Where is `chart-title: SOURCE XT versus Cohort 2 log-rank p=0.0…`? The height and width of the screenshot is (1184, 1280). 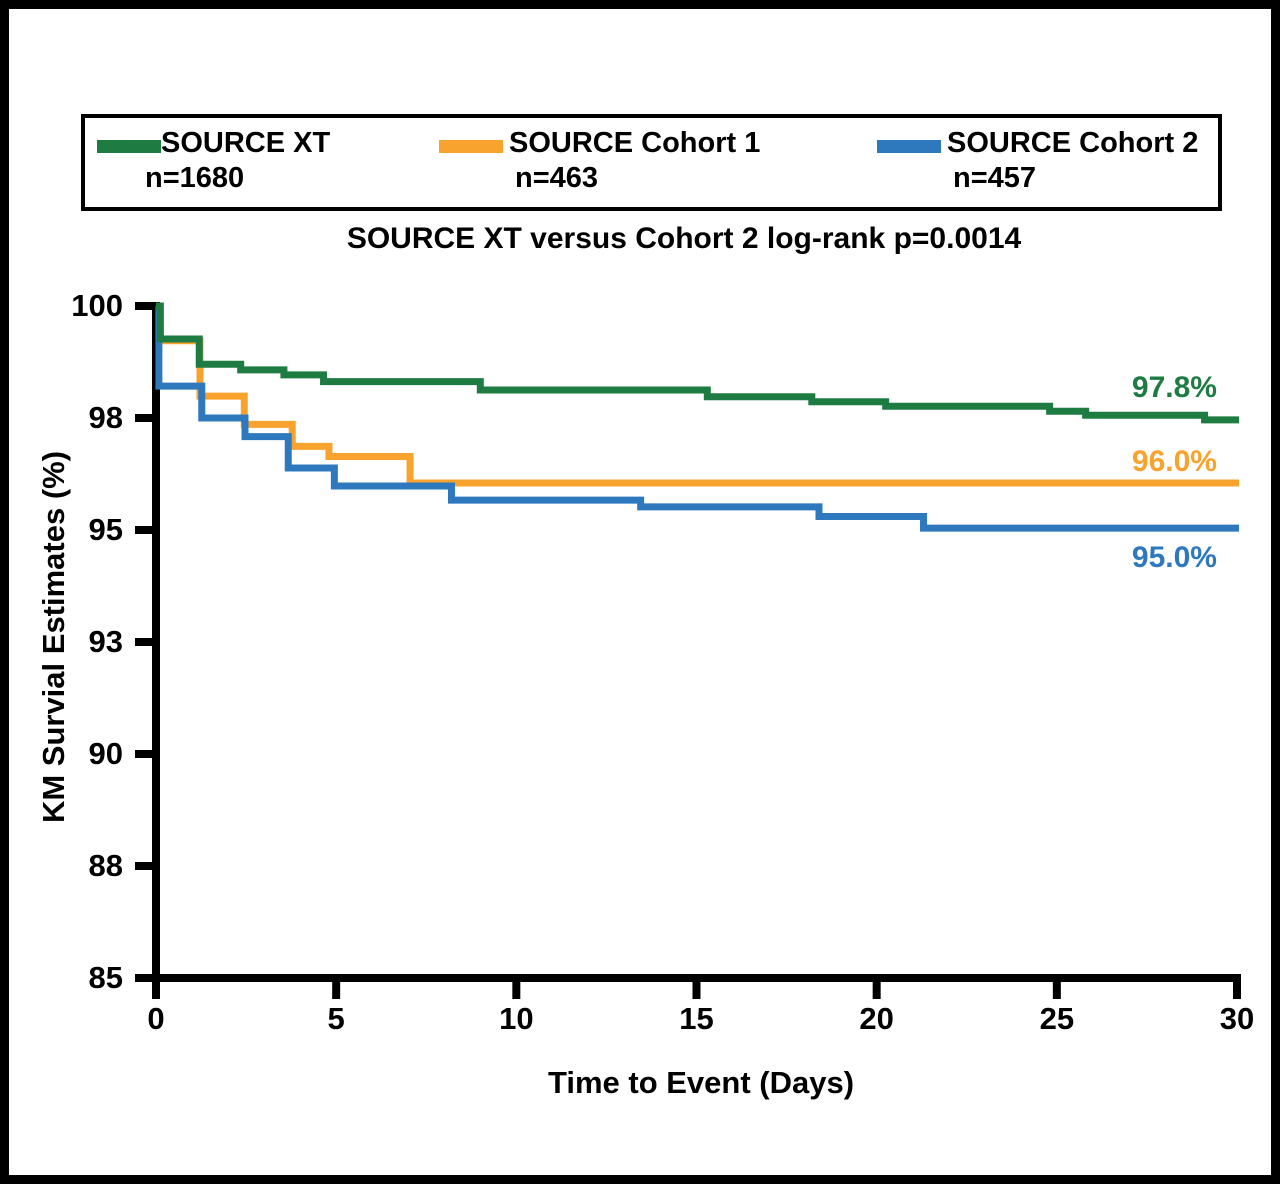
chart-title: SOURCE XT versus Cohort 2 log-rank p=0.0… is located at coordinates (684, 238).